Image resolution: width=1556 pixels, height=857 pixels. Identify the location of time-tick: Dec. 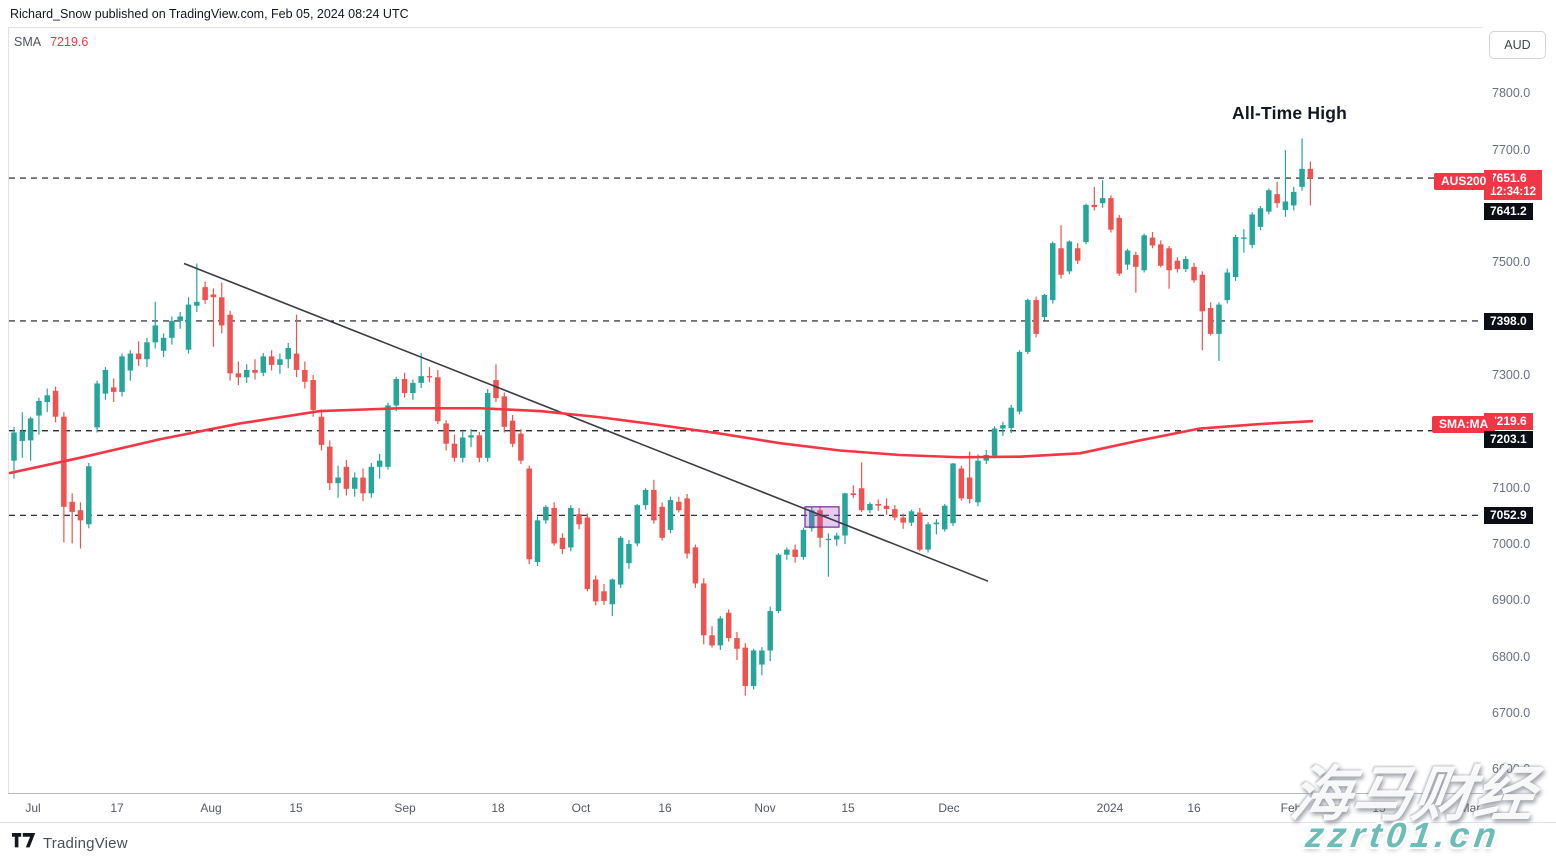
(949, 808).